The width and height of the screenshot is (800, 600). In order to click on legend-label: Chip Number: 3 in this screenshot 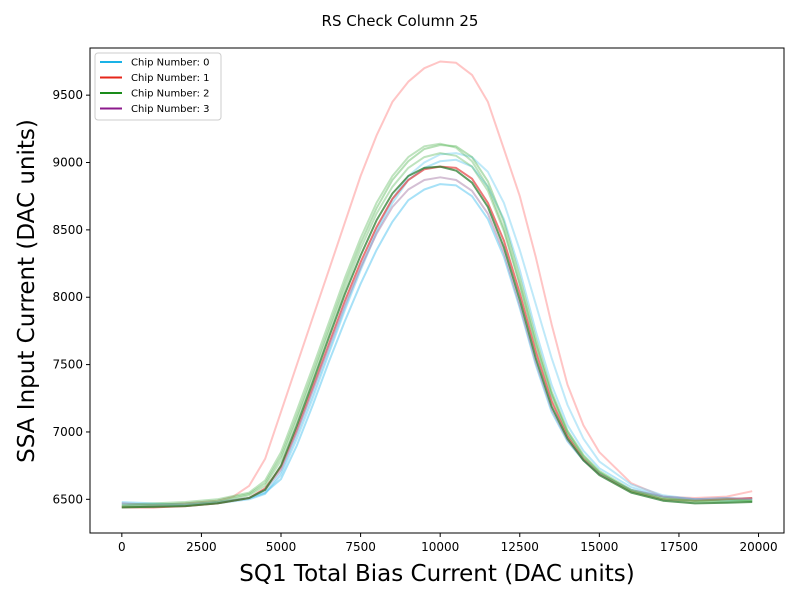, I will do `click(170, 109)`.